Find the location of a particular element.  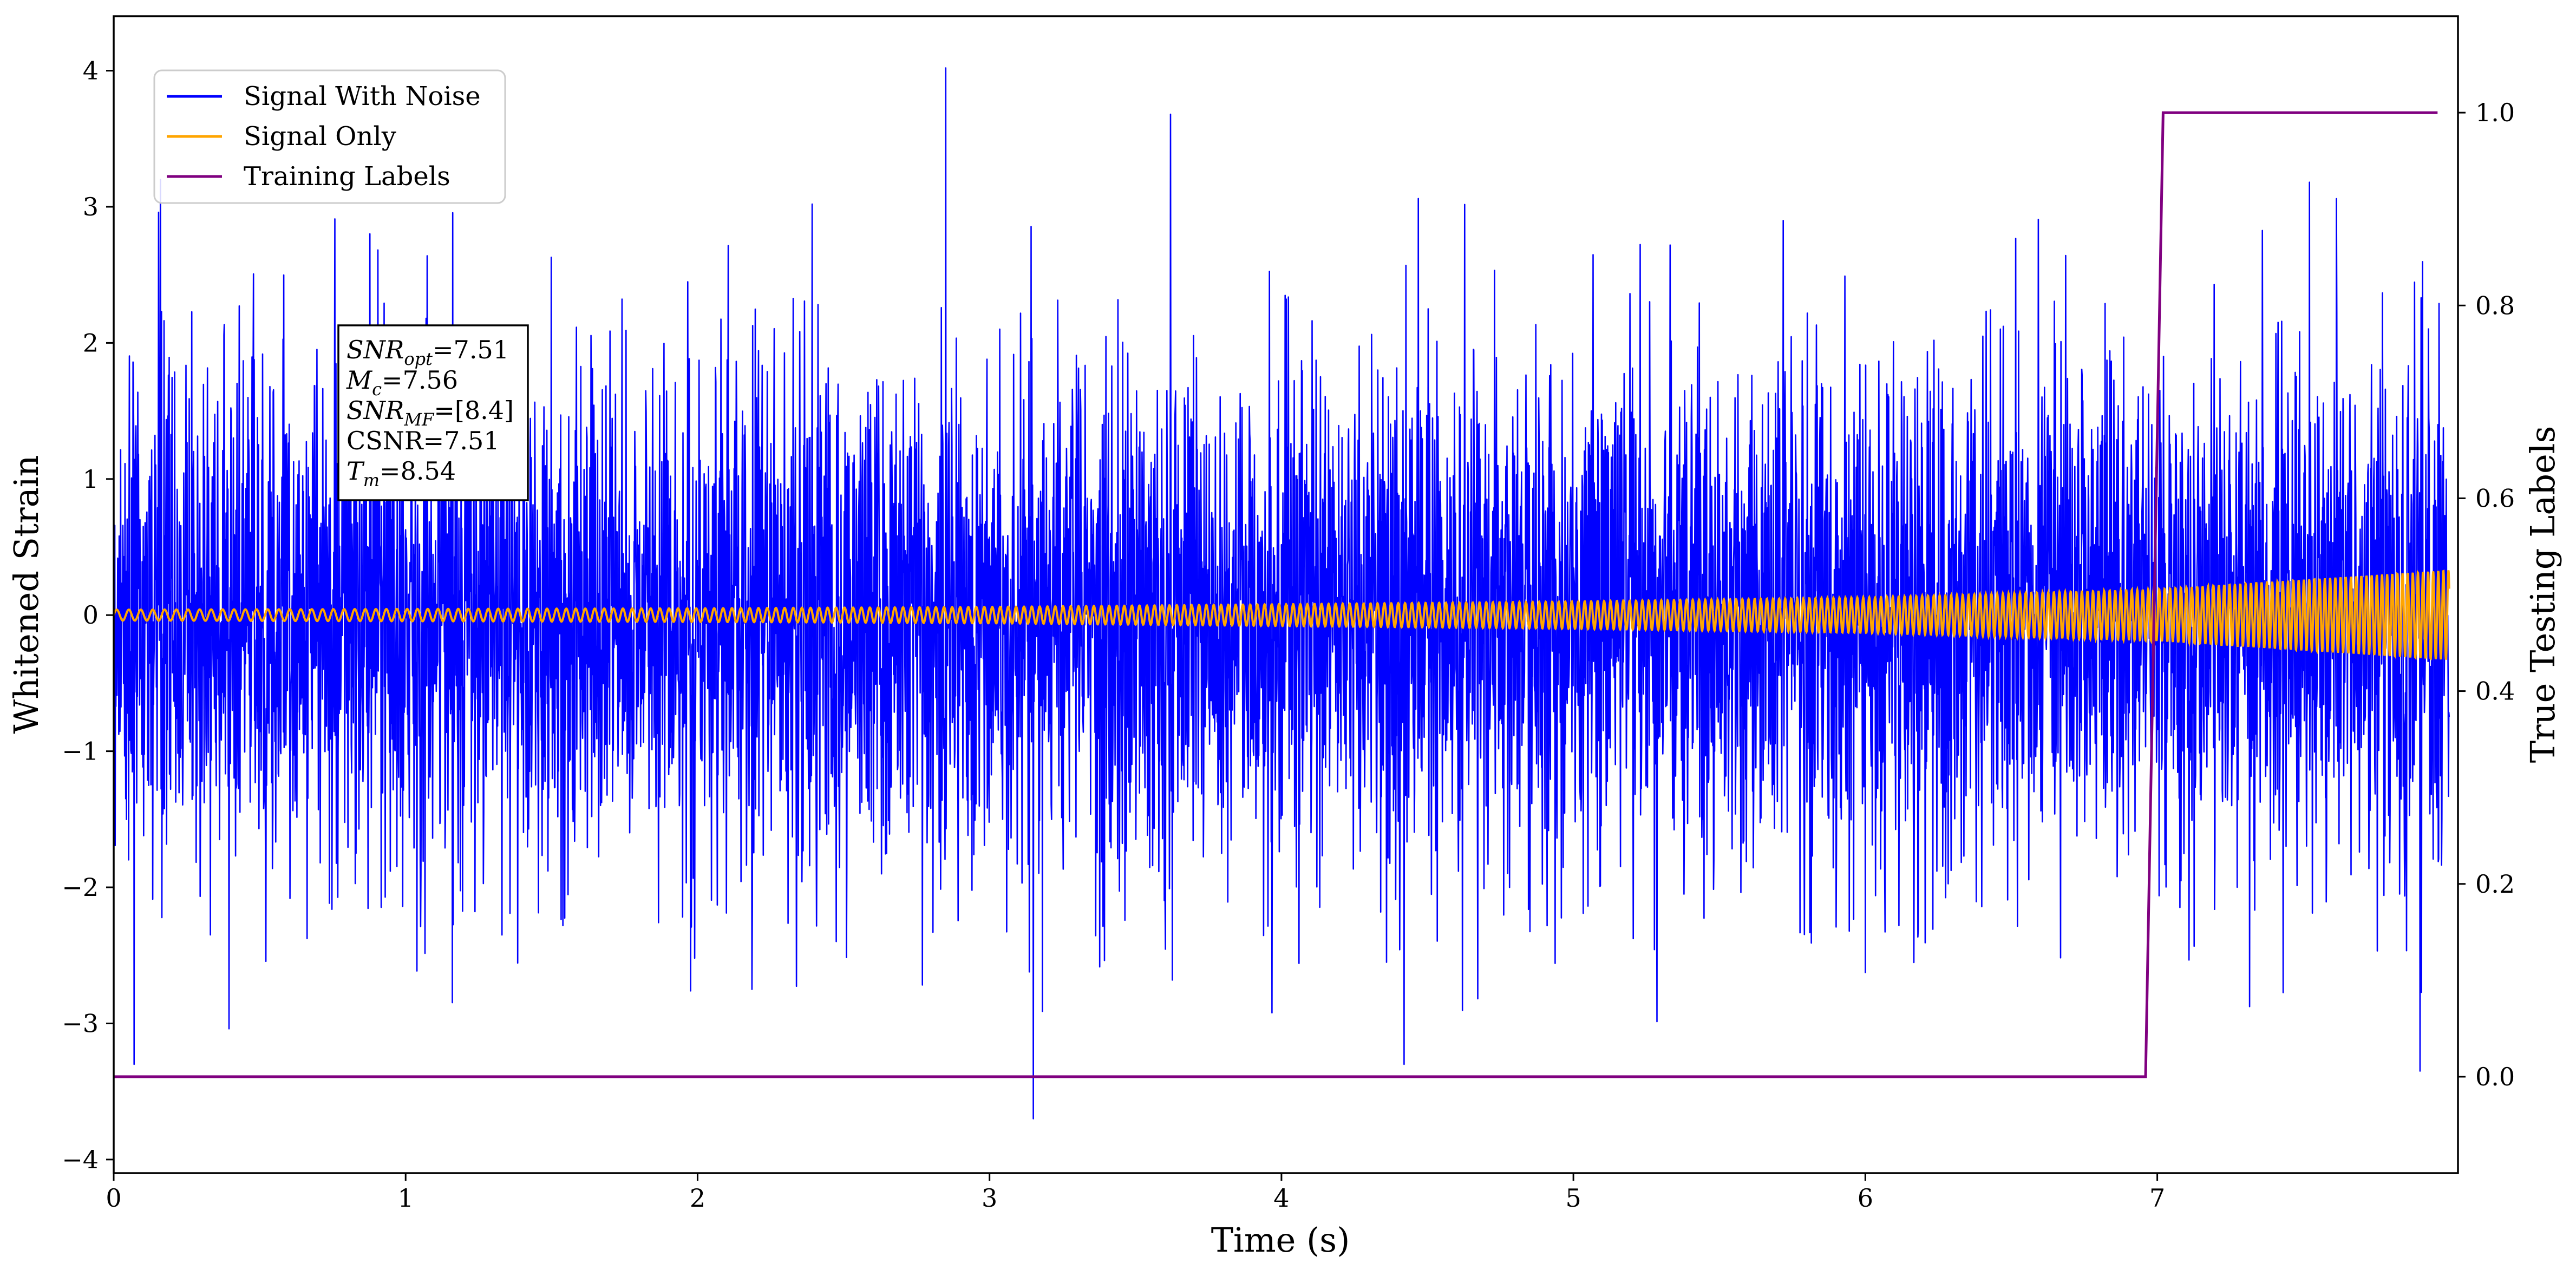

x-tick-label: 2 is located at coordinates (697, 1198).